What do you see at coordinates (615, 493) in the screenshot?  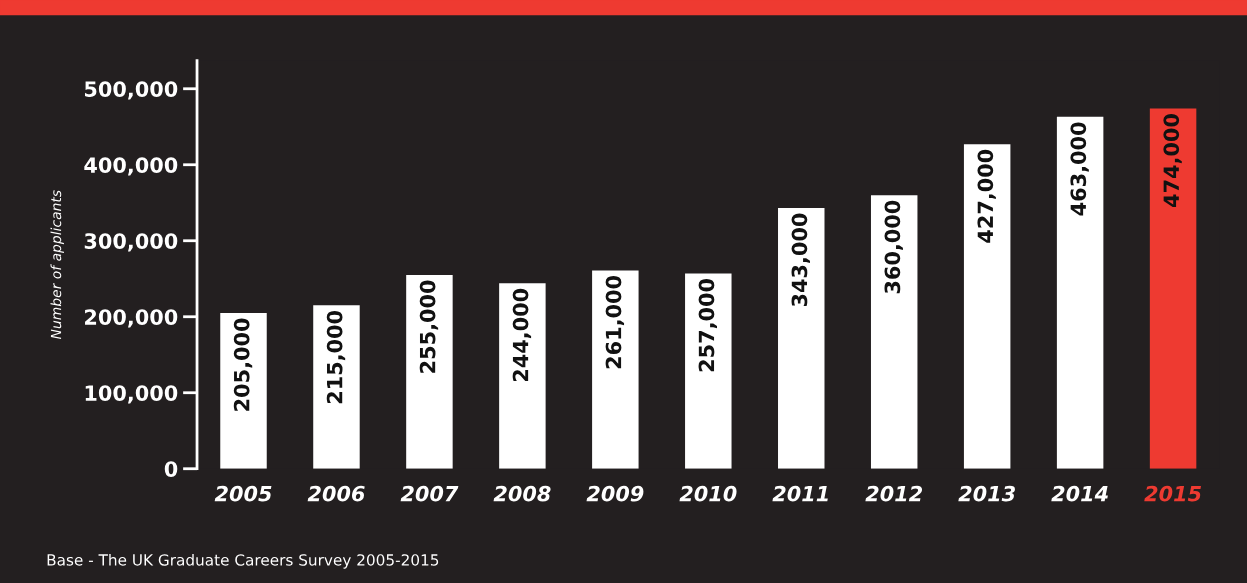 I see `x-tick-label: 2009` at bounding box center [615, 493].